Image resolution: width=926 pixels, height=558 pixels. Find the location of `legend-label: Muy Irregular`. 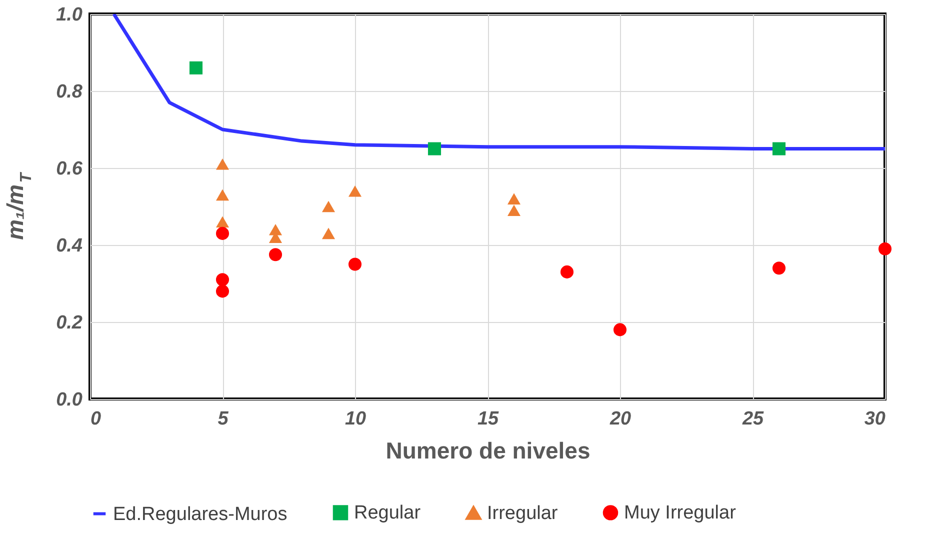

legend-label: Muy Irregular is located at coordinates (680, 513).